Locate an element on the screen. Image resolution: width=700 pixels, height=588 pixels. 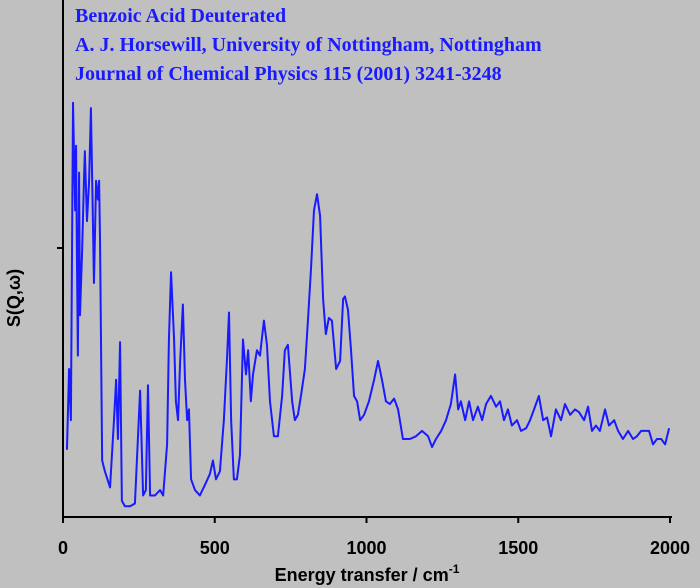
x-tick-label: 1500 is located at coordinates (518, 548).